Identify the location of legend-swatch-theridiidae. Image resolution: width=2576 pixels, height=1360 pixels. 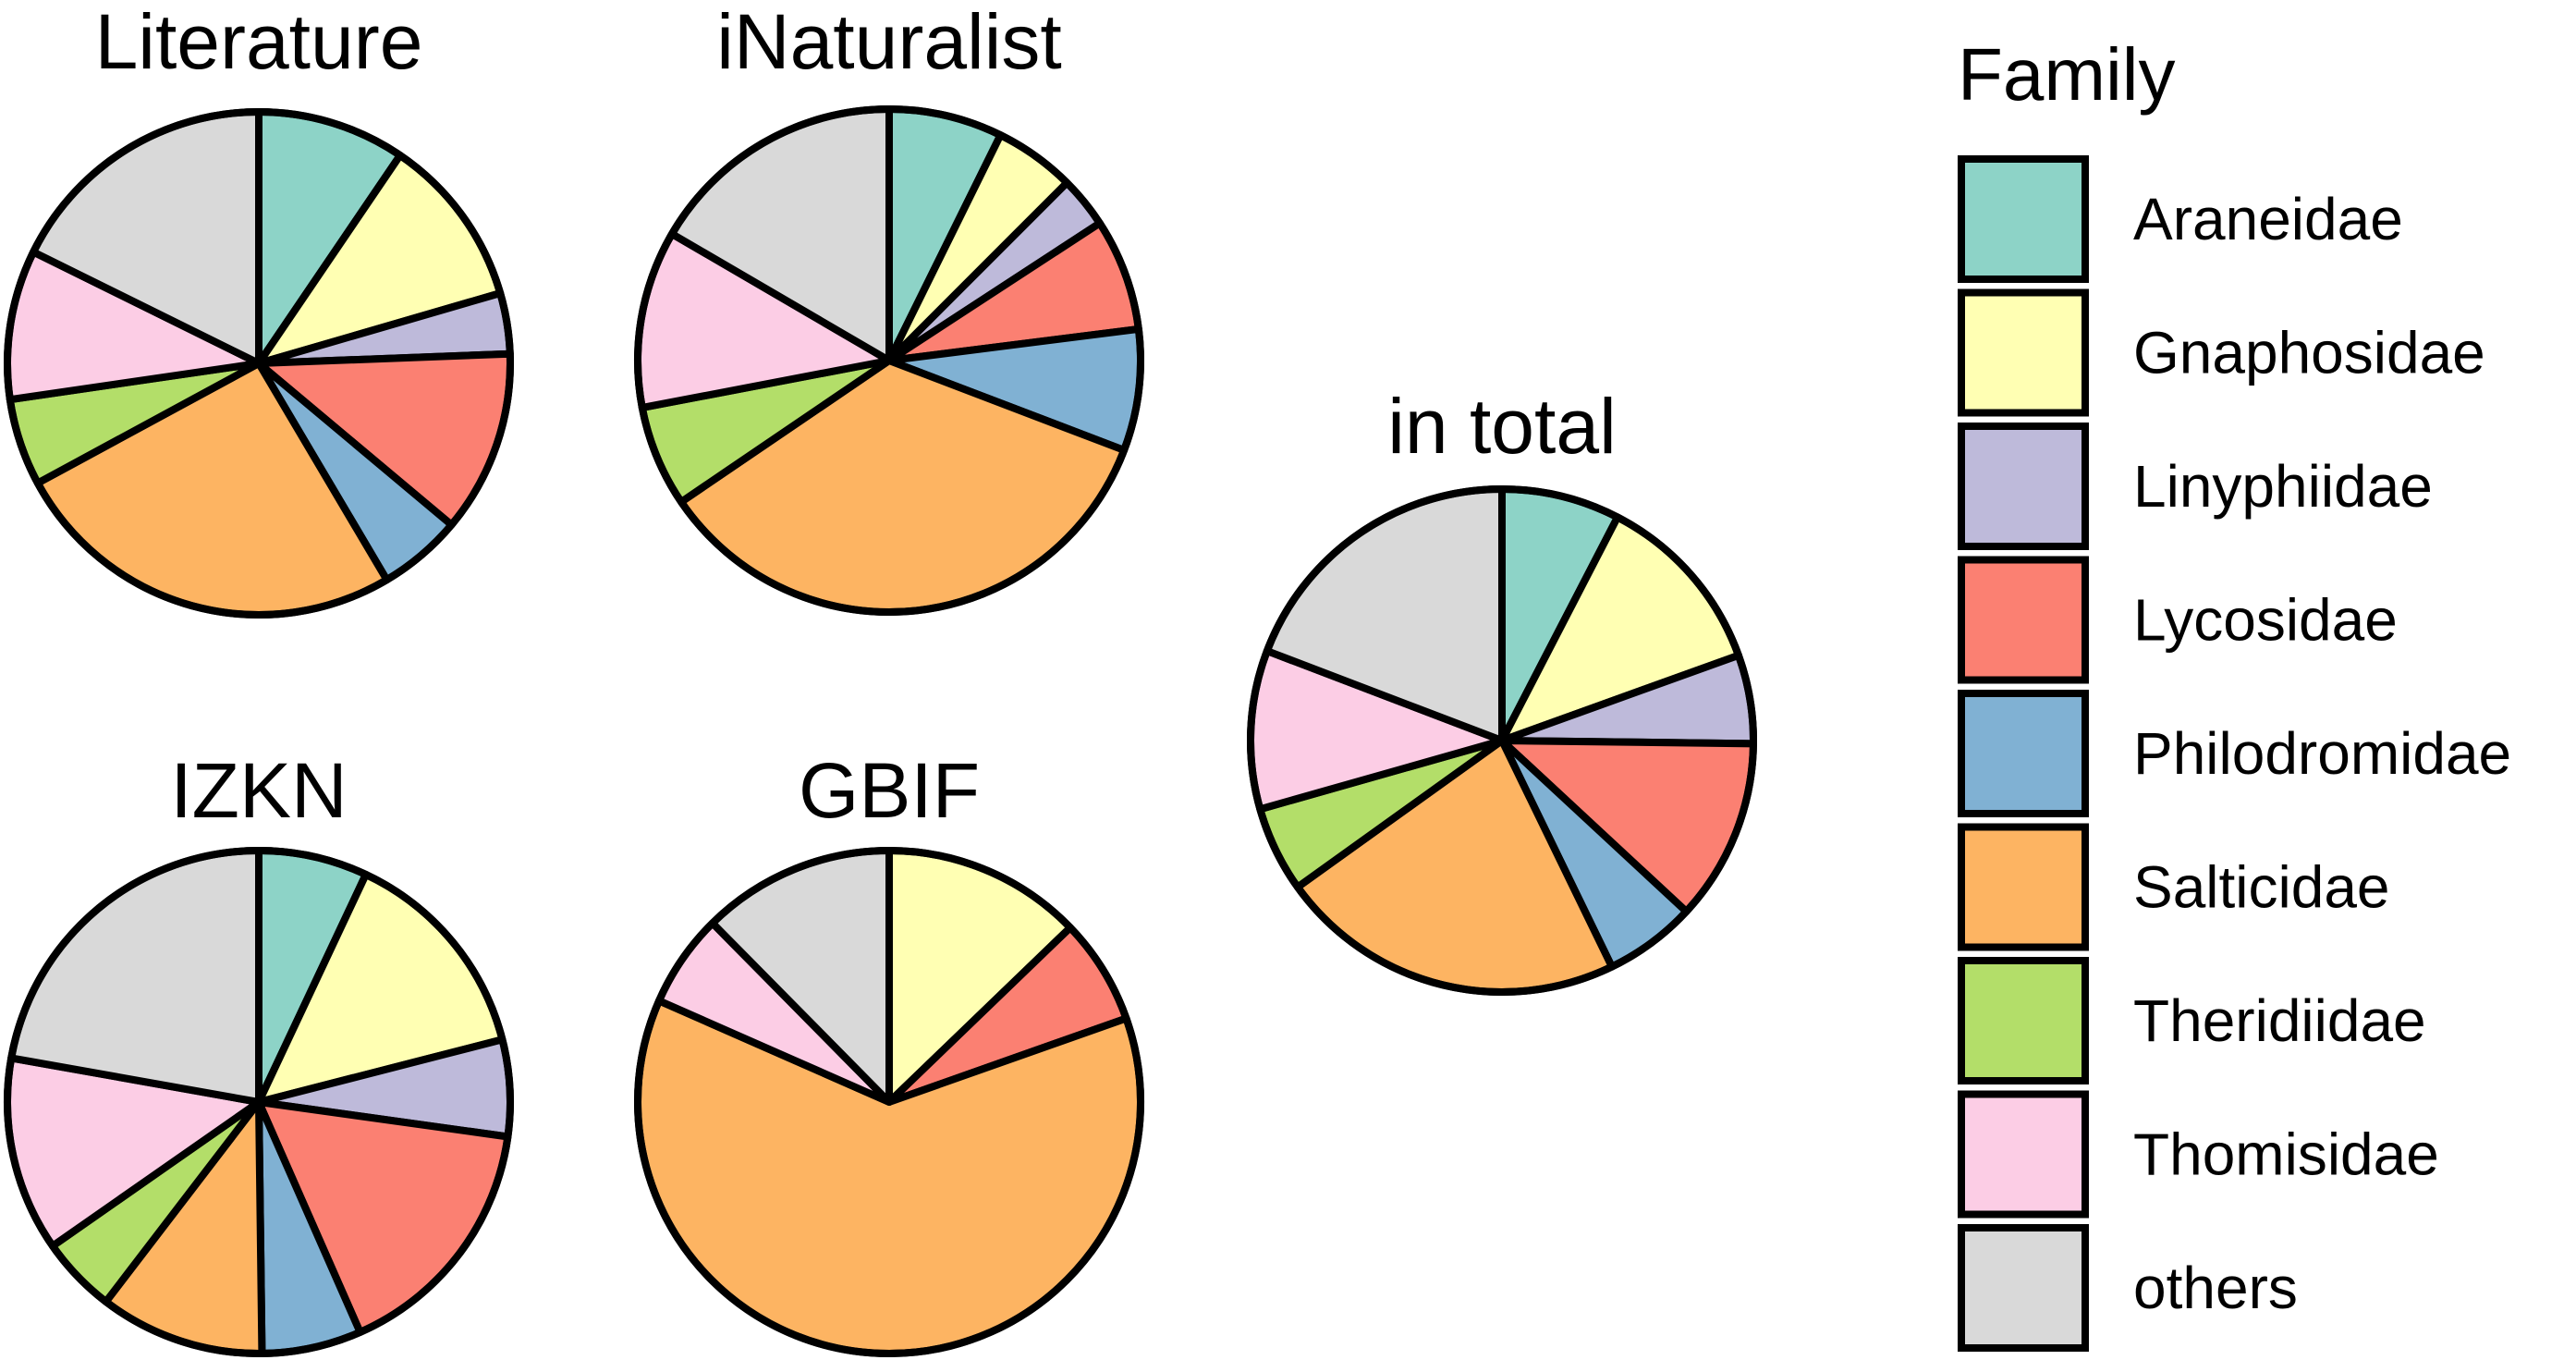
(2023, 1020).